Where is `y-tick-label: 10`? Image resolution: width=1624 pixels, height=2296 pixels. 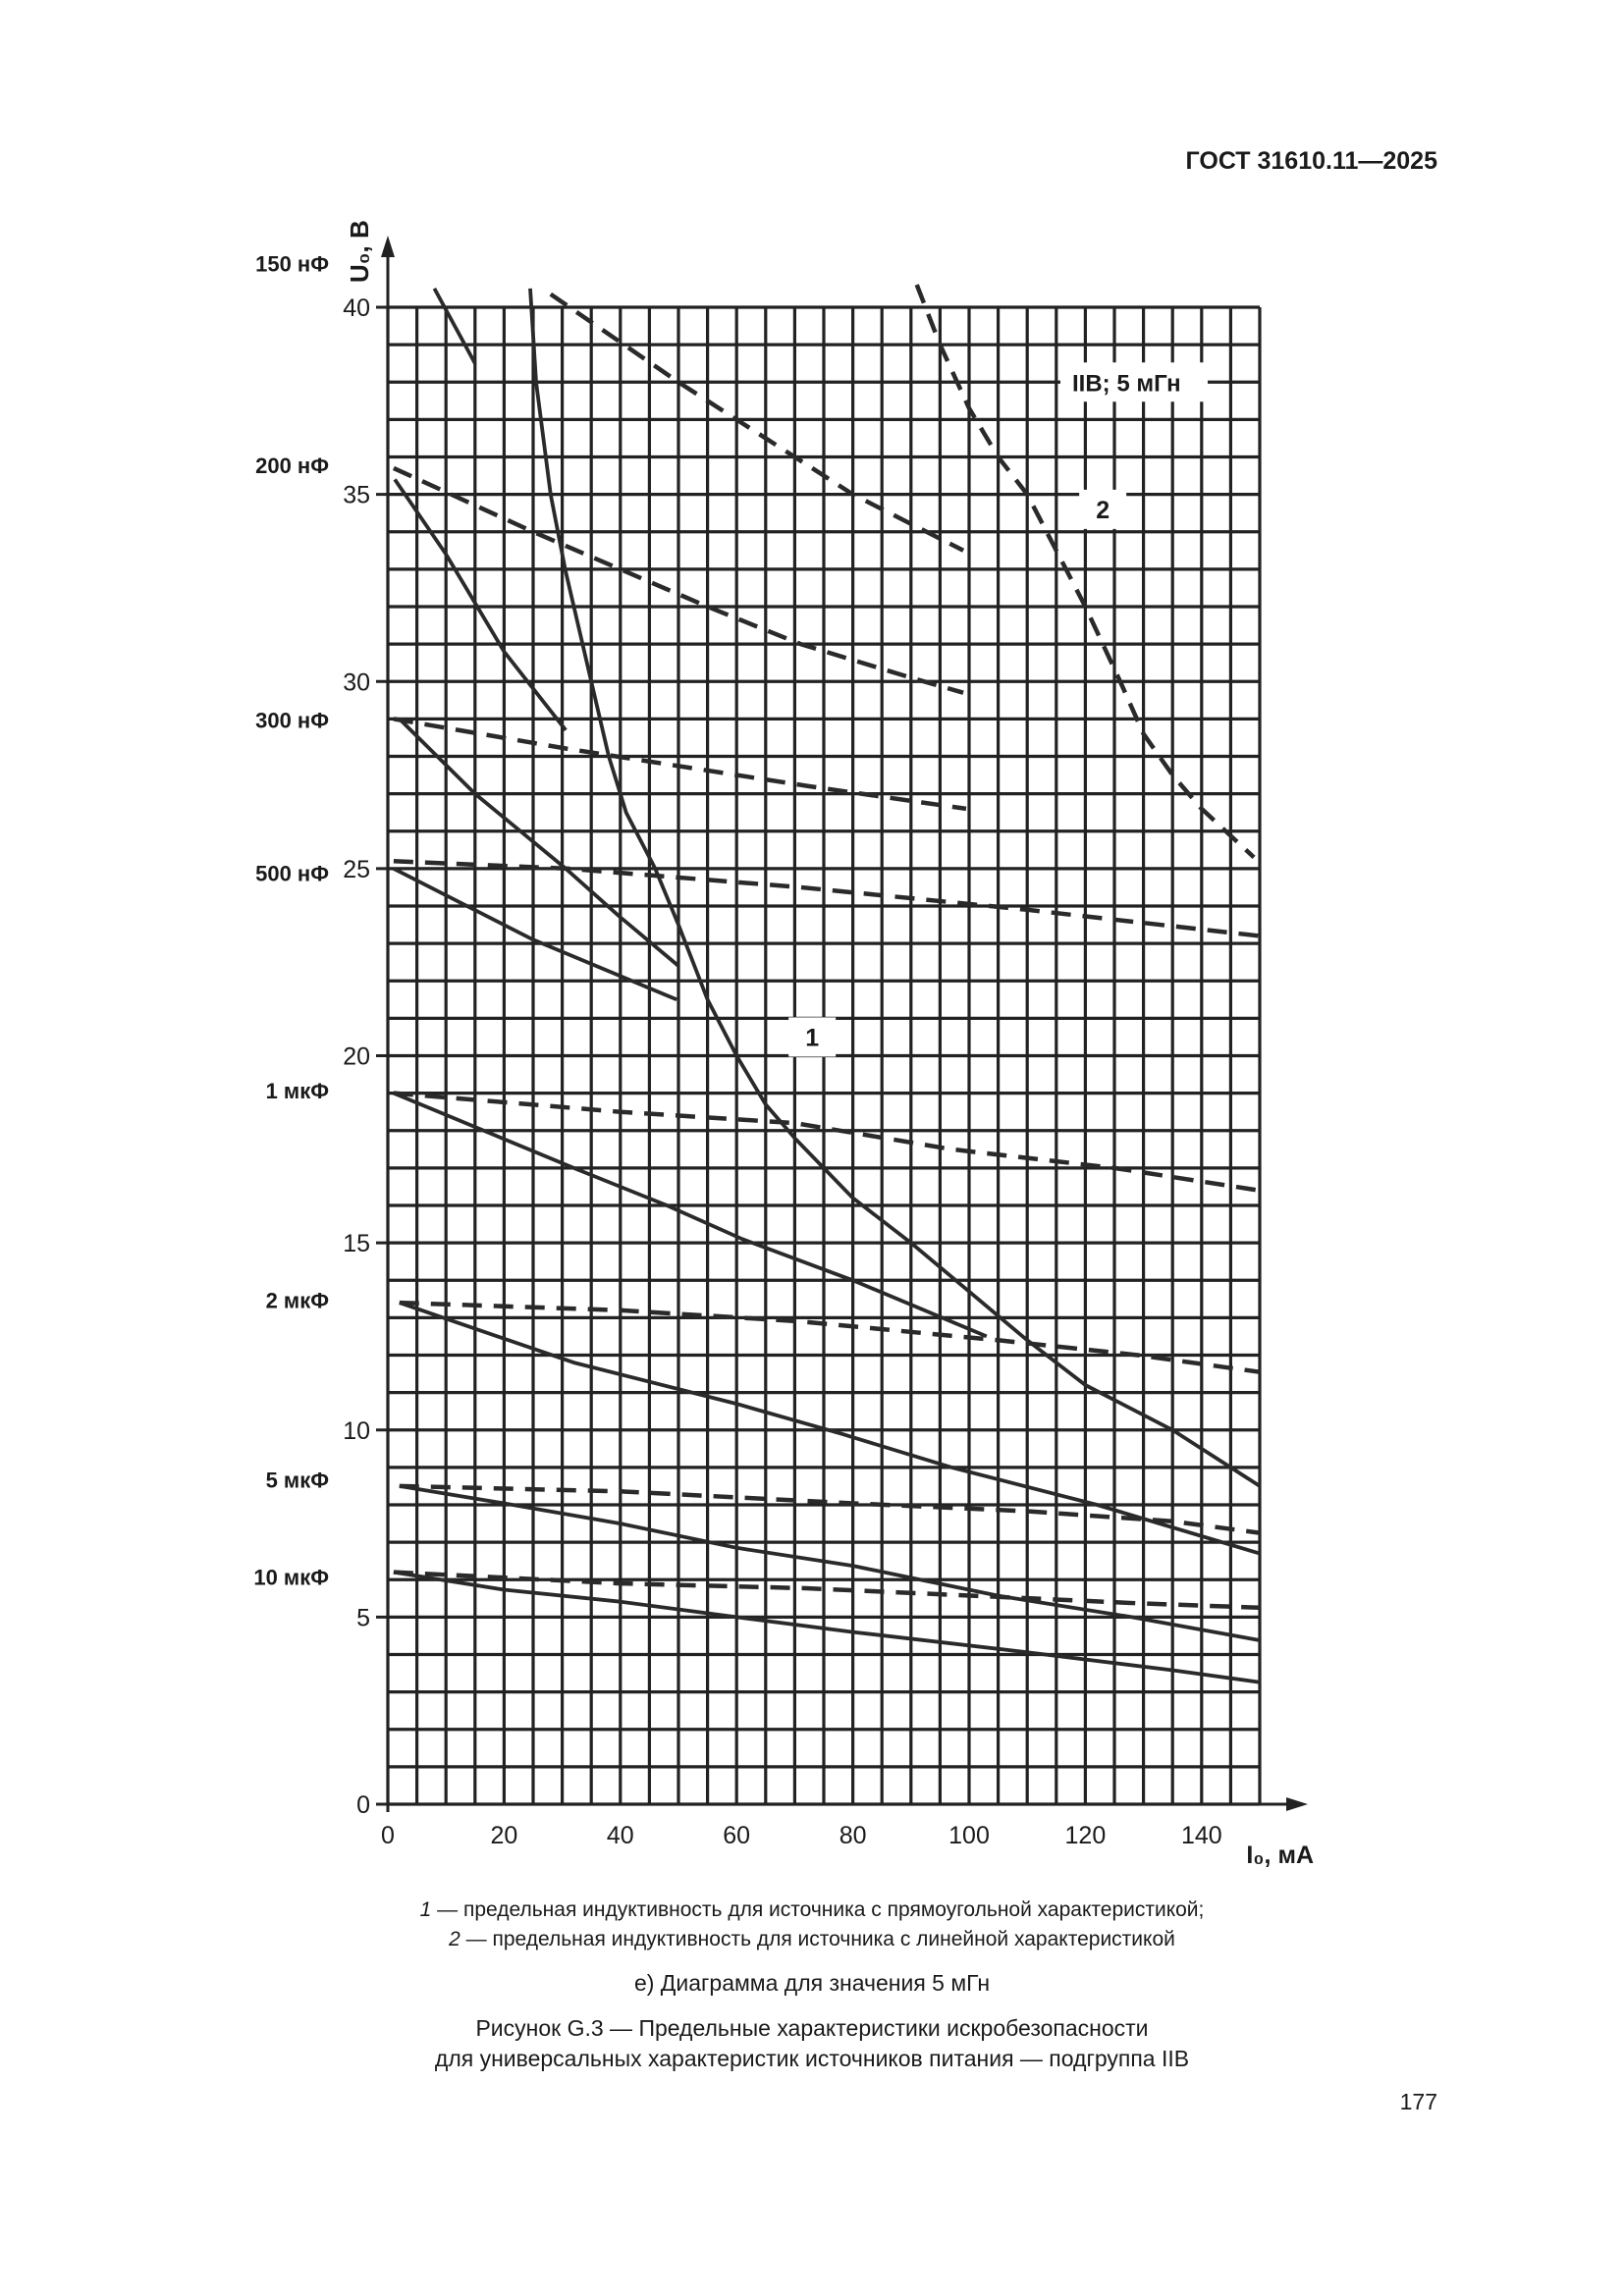
y-tick-label: 10 is located at coordinates (356, 1431).